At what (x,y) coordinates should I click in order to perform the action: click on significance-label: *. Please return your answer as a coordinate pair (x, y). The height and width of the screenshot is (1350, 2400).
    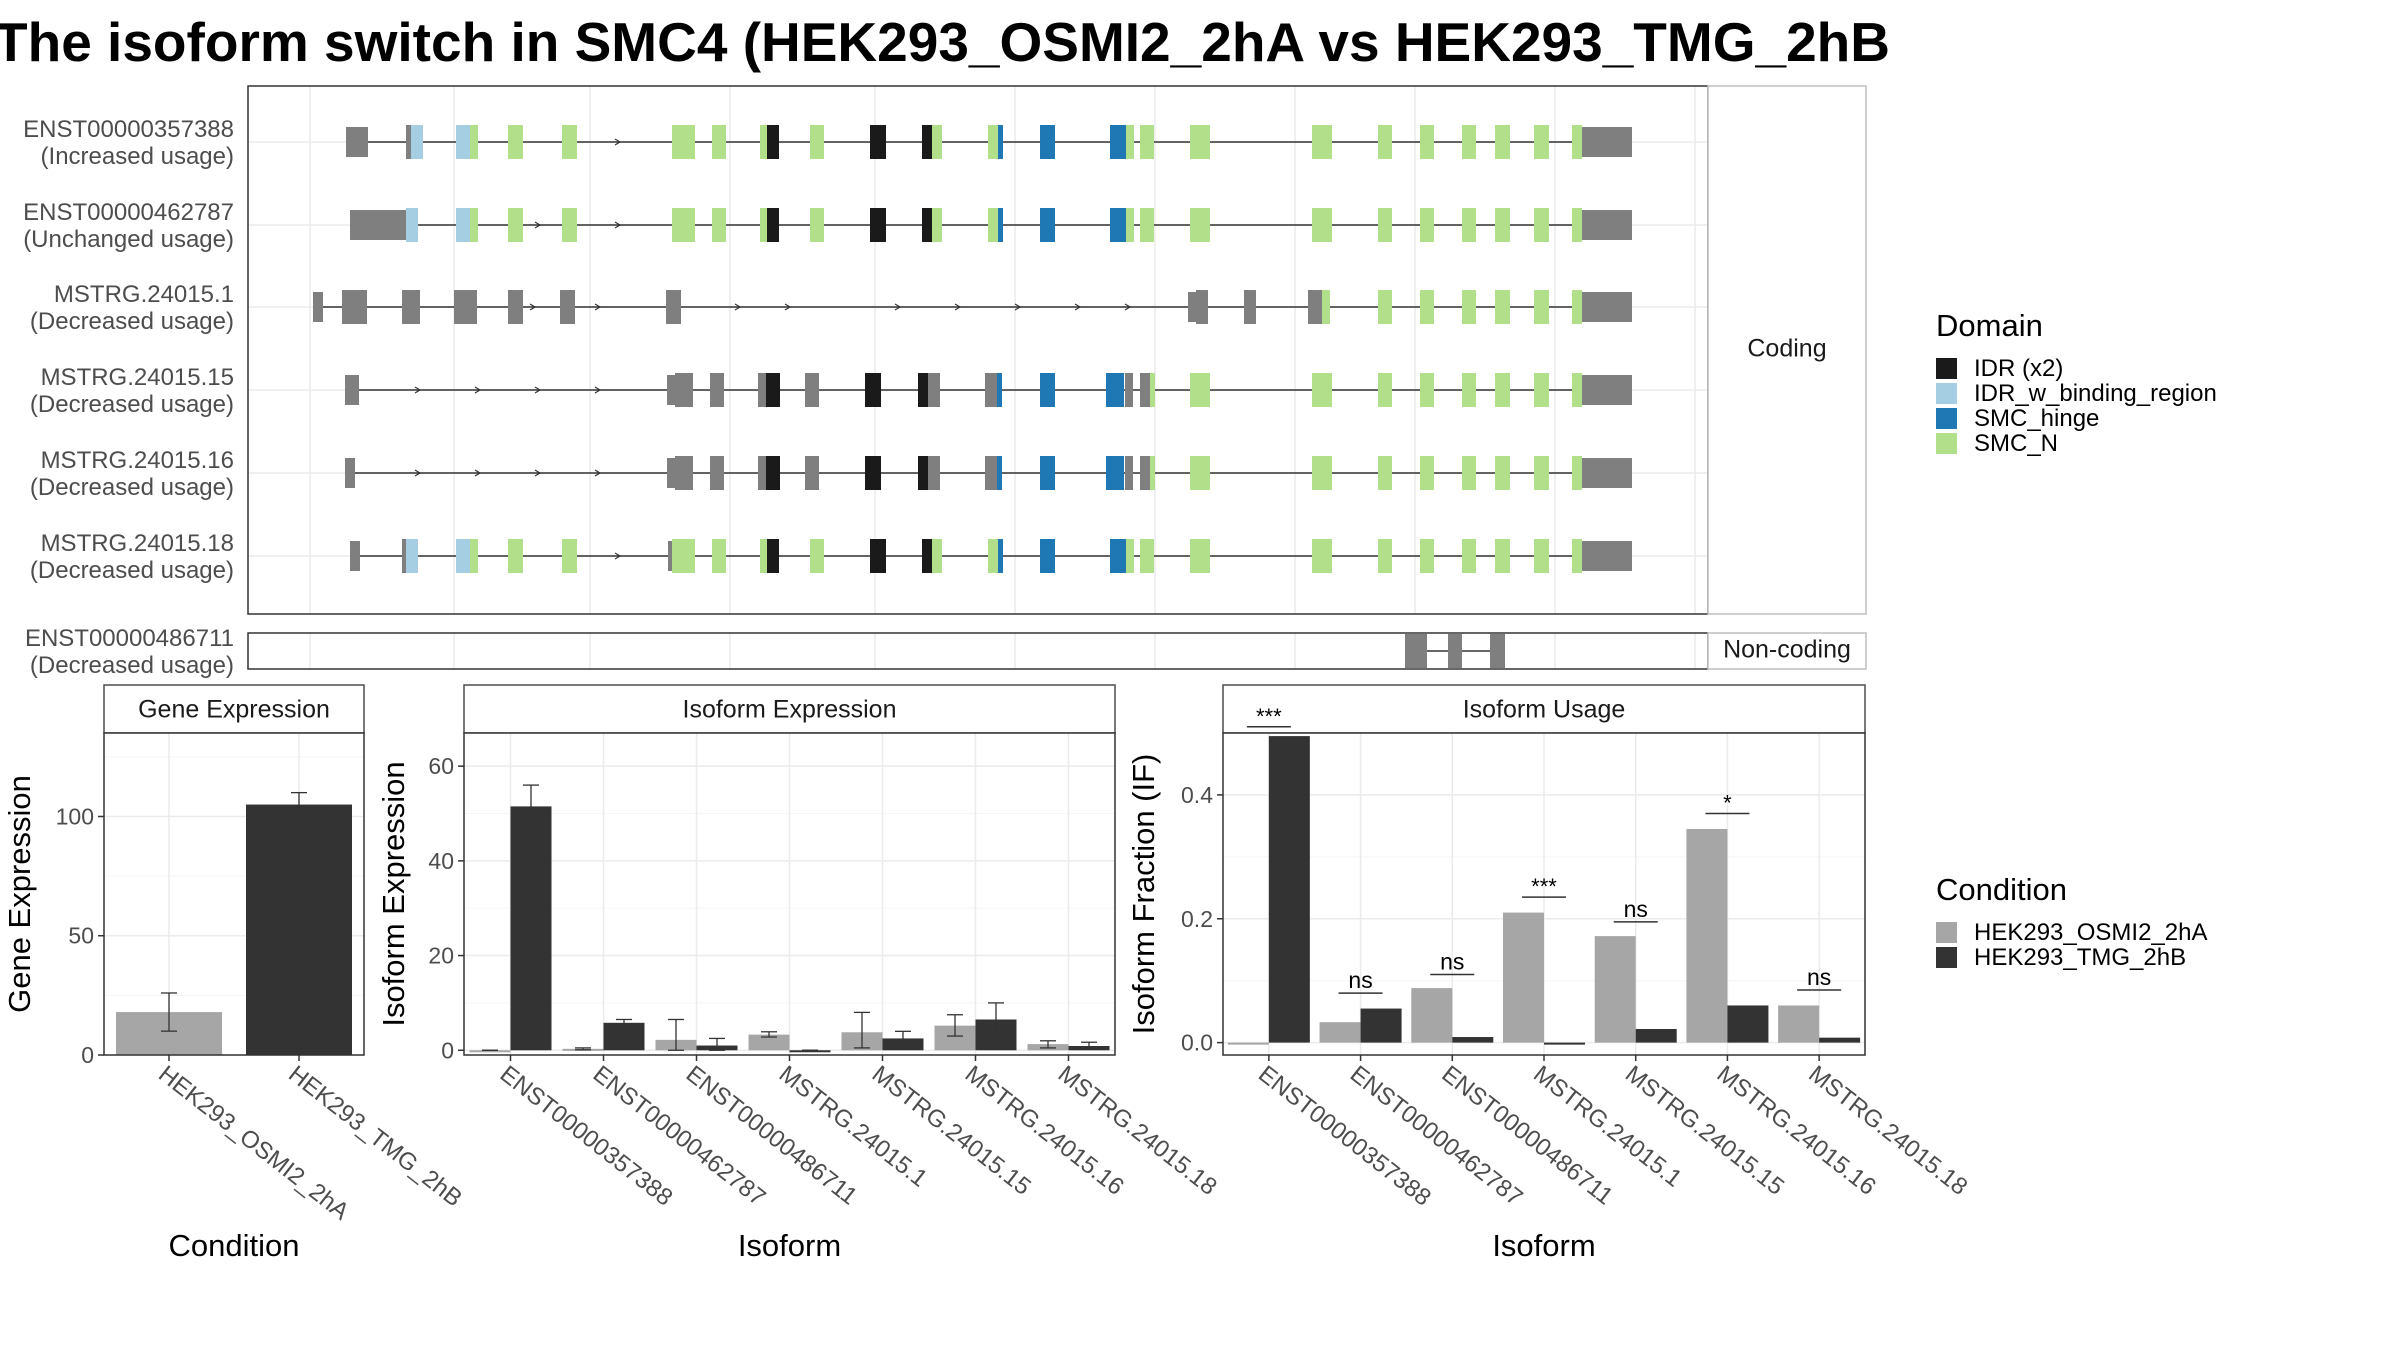
    Looking at the image, I should click on (1727, 803).